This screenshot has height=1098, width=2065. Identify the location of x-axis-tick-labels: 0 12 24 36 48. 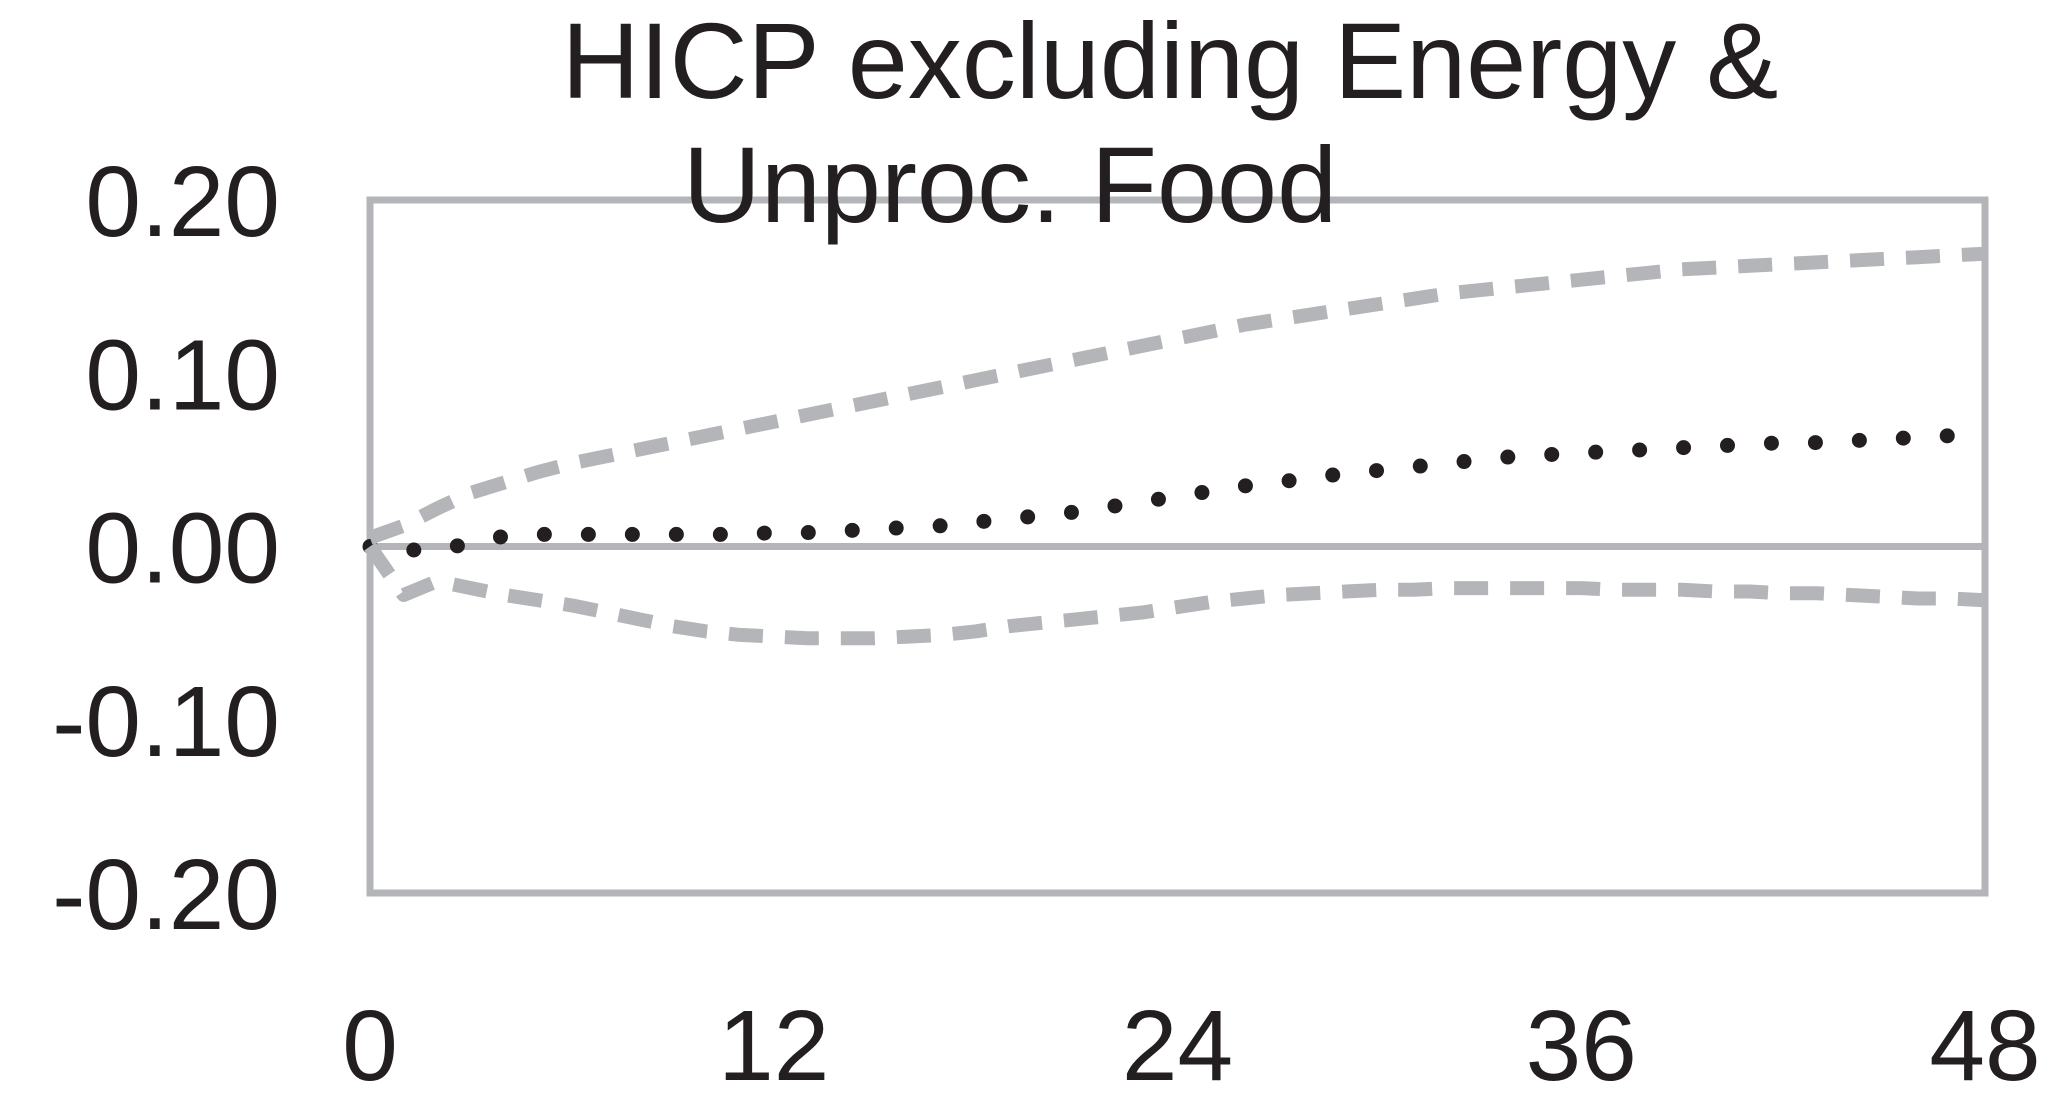
(1191, 1044).